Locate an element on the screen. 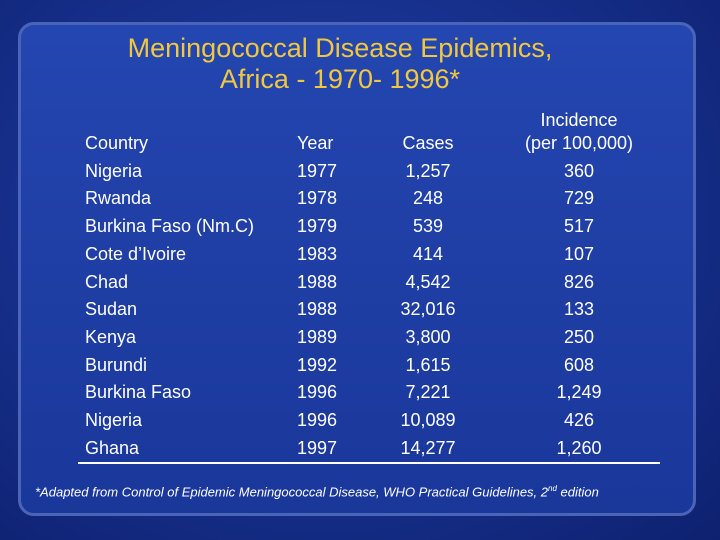  table-cell: 1977 is located at coordinates (317, 170).